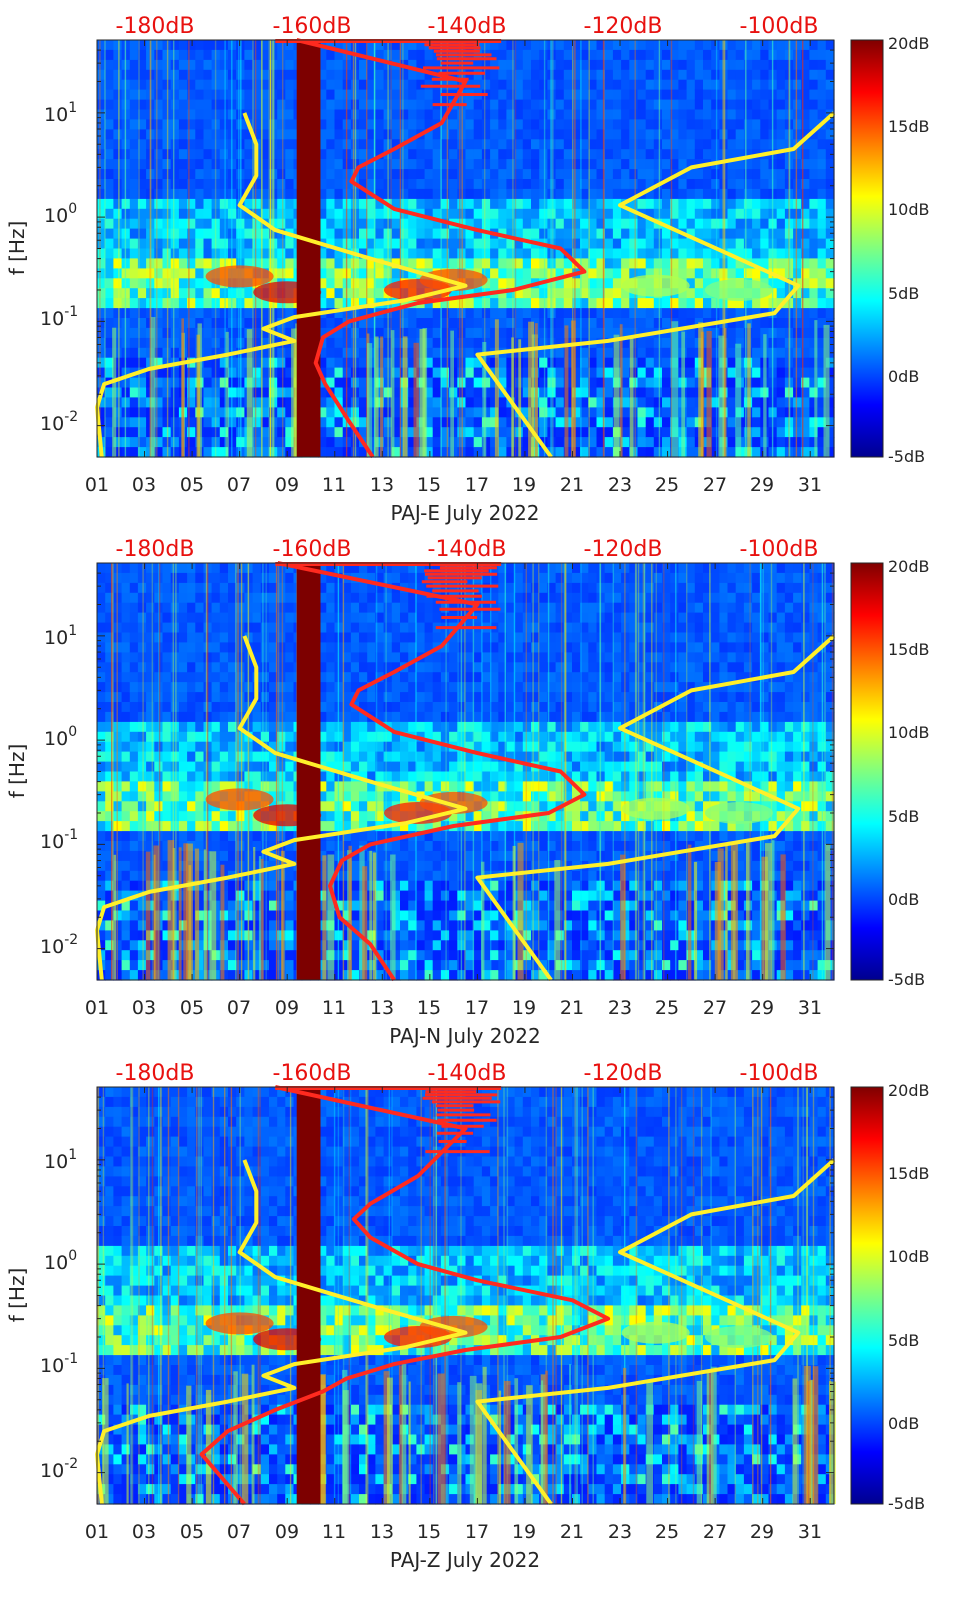 The width and height of the screenshot is (962, 1599). I want to click on reference-noise-curve, so click(655, 285).